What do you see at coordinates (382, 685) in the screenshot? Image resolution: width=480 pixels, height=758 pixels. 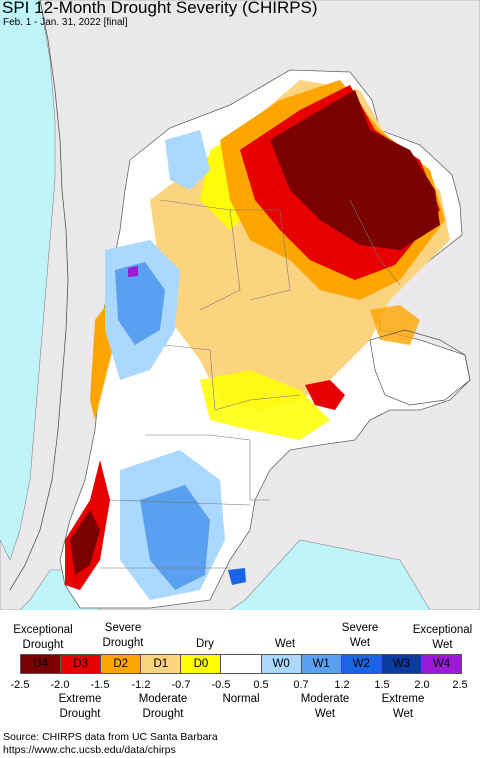 I see `legend-tick: 1.5` at bounding box center [382, 685].